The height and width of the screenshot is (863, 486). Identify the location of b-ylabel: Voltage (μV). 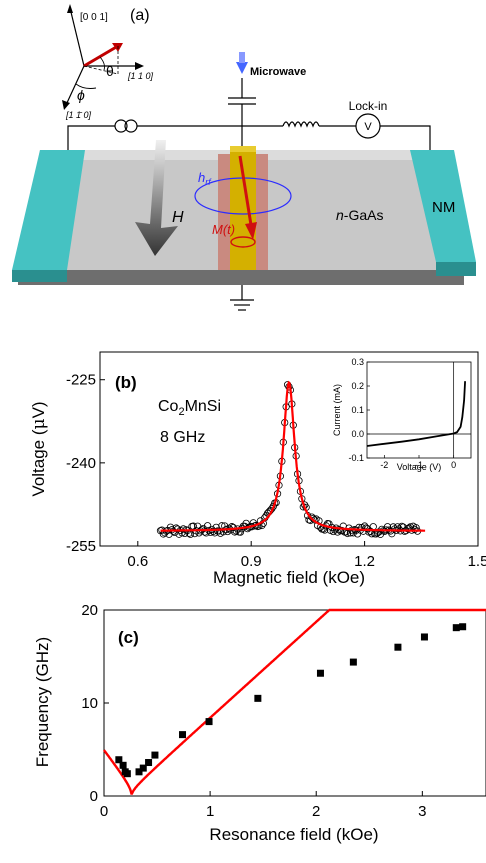
(39, 448).